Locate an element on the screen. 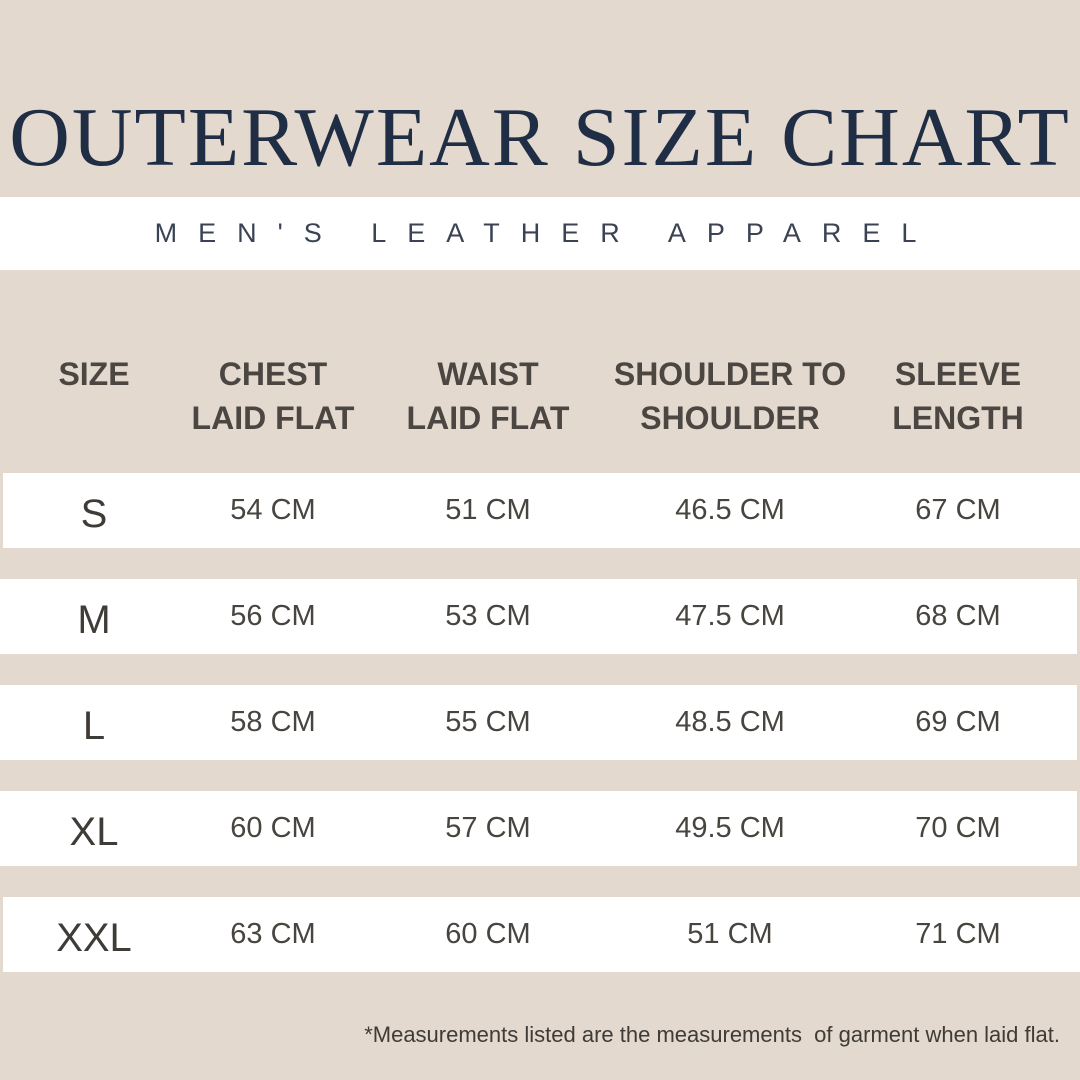 The height and width of the screenshot is (1080, 1080). table-row: M 56 CM 53 CM 47.5 CM 68 CM is located at coordinates (538, 616).